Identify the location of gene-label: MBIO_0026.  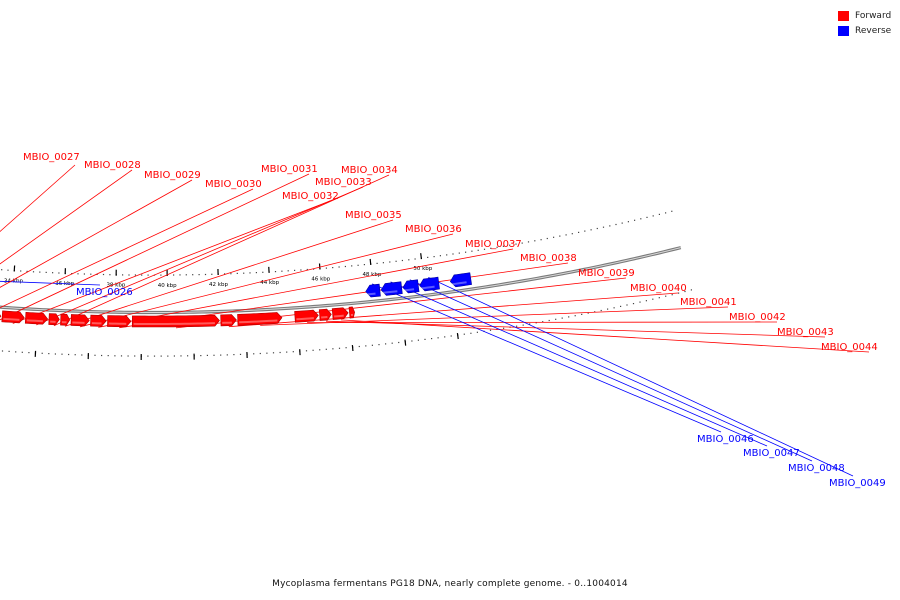
(104, 292).